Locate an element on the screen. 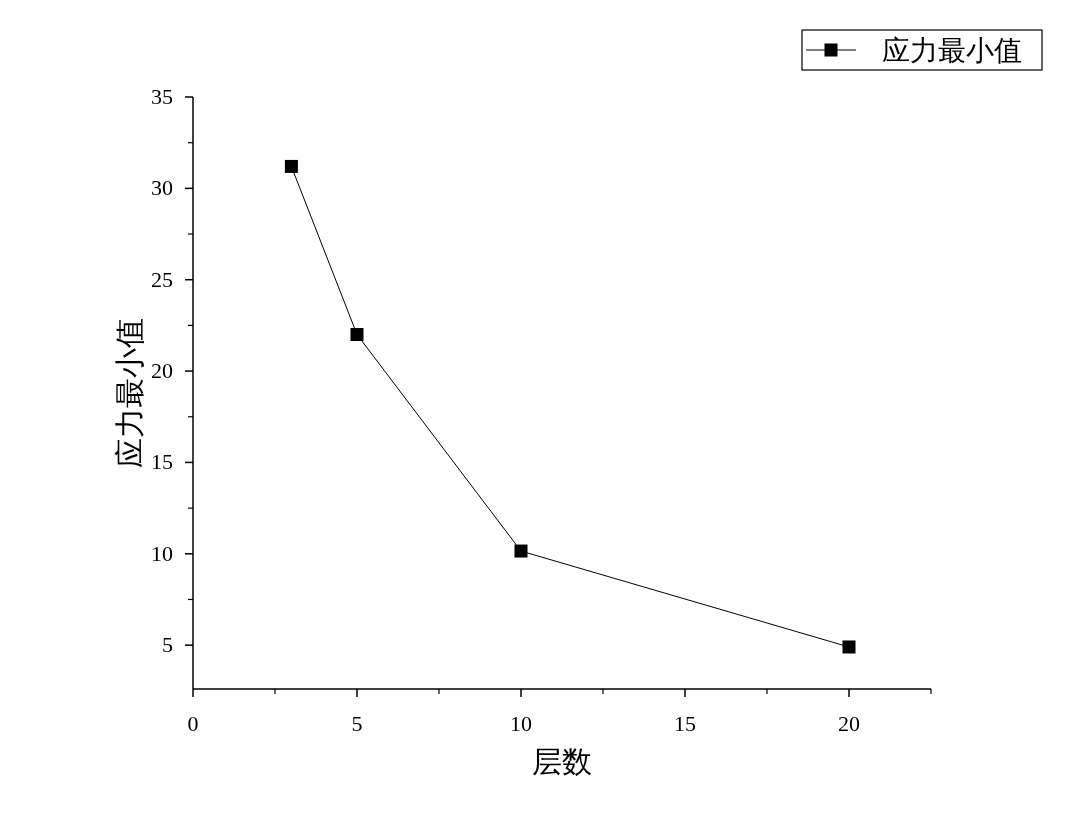  x-tick-label: 0 is located at coordinates (193, 723).